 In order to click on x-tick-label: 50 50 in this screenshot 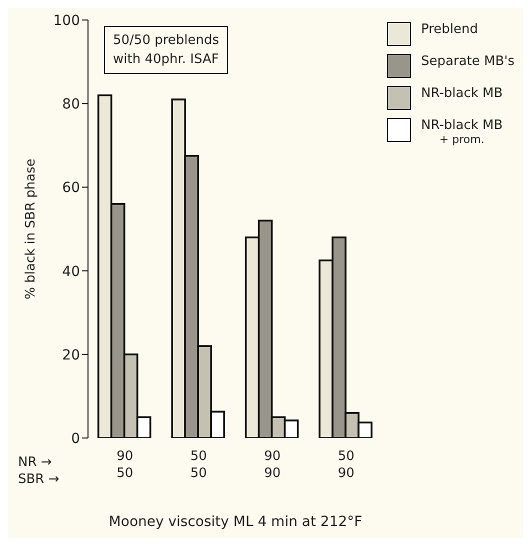, I will do `click(198, 465)`.